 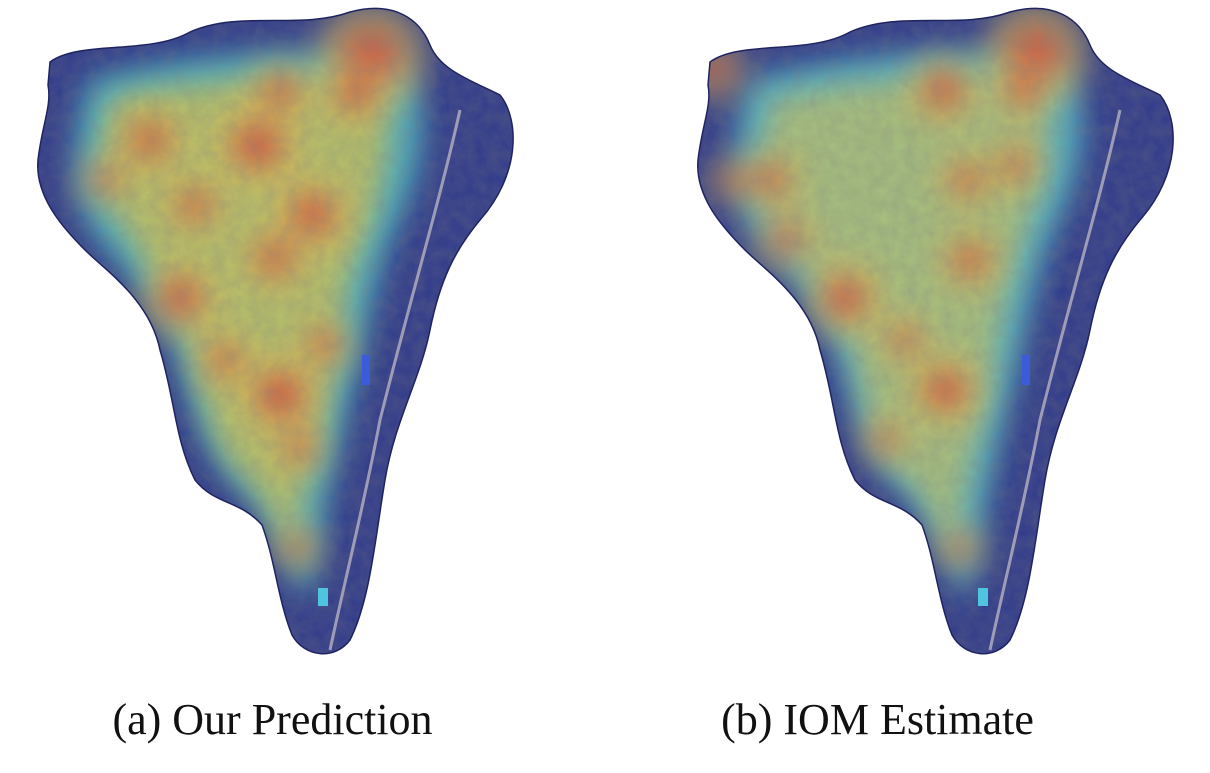 What do you see at coordinates (877, 719) in the screenshot?
I see `caption-iom-estimate: (b) IOM Estimate` at bounding box center [877, 719].